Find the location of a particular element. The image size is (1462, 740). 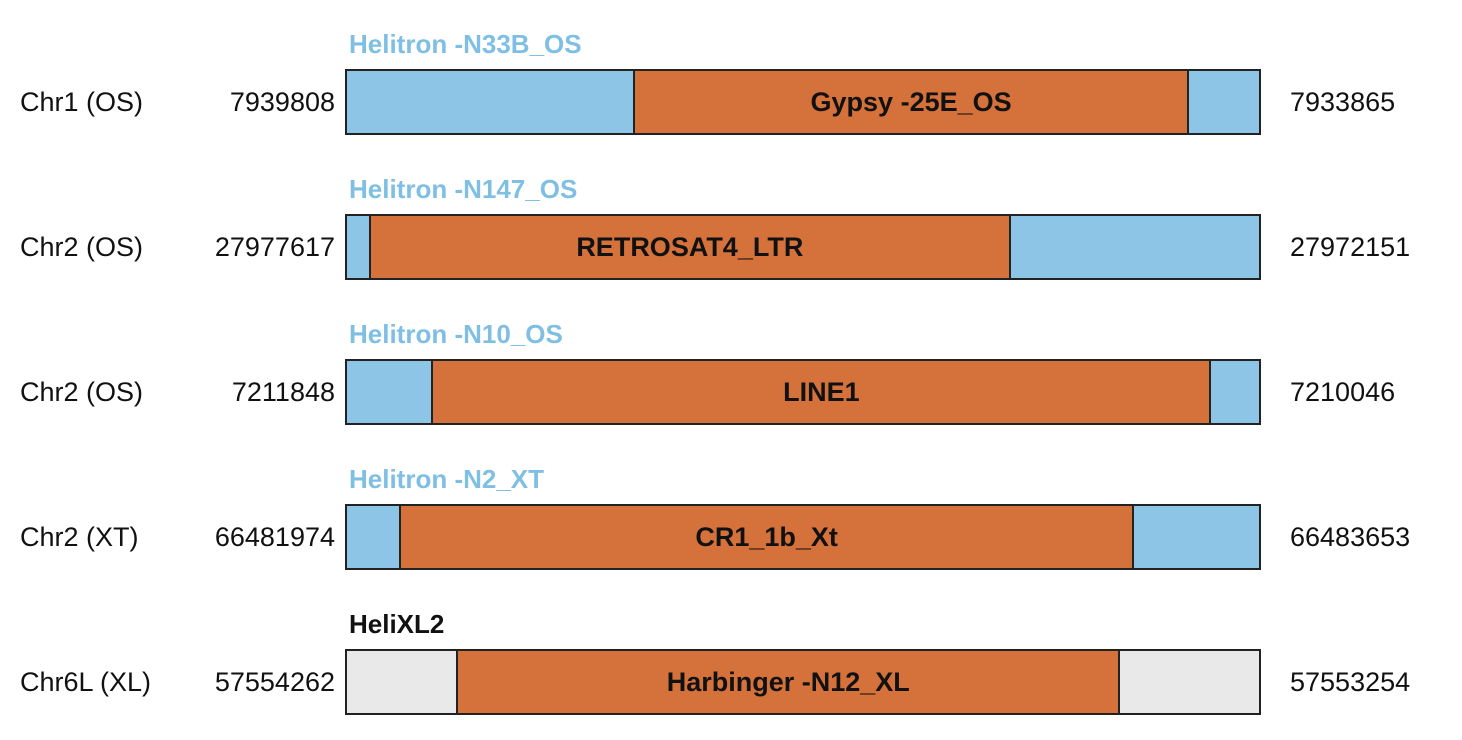

insert-label: CR1_1b_Xt is located at coordinates (766, 536).